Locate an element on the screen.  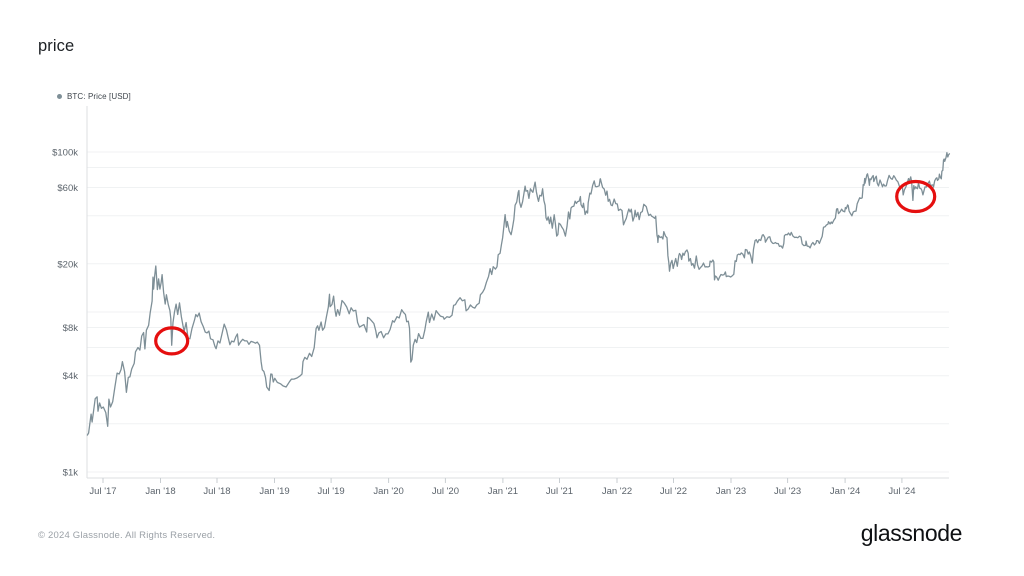
y-axis-label: $4k is located at coordinates (71, 376).